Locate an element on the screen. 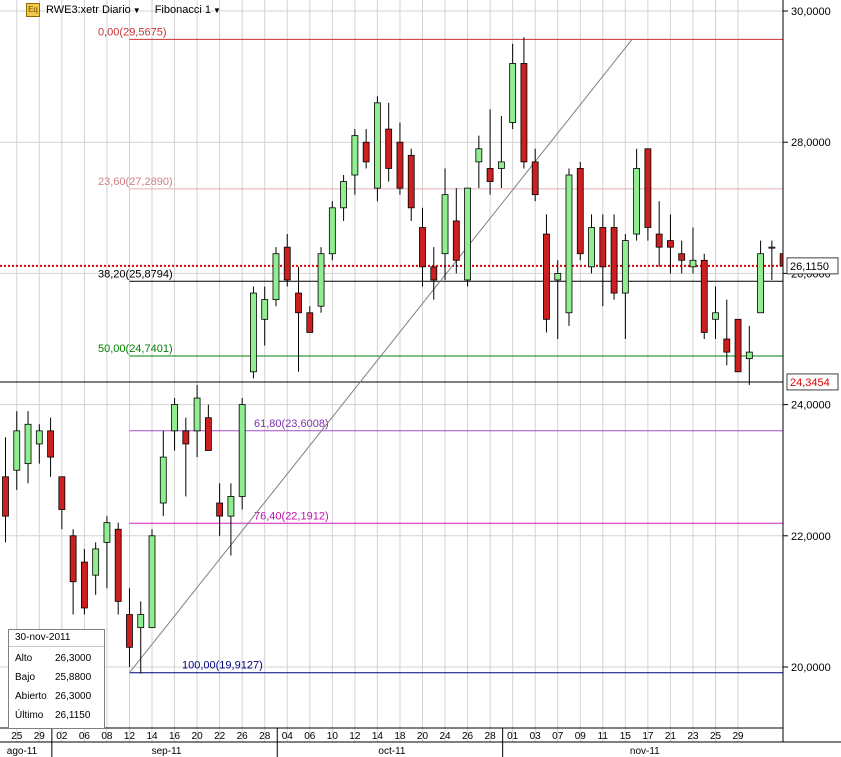 This screenshot has height=757, width=841. study-selector: Fibonacci 1 ▼ is located at coordinates (188, 10).